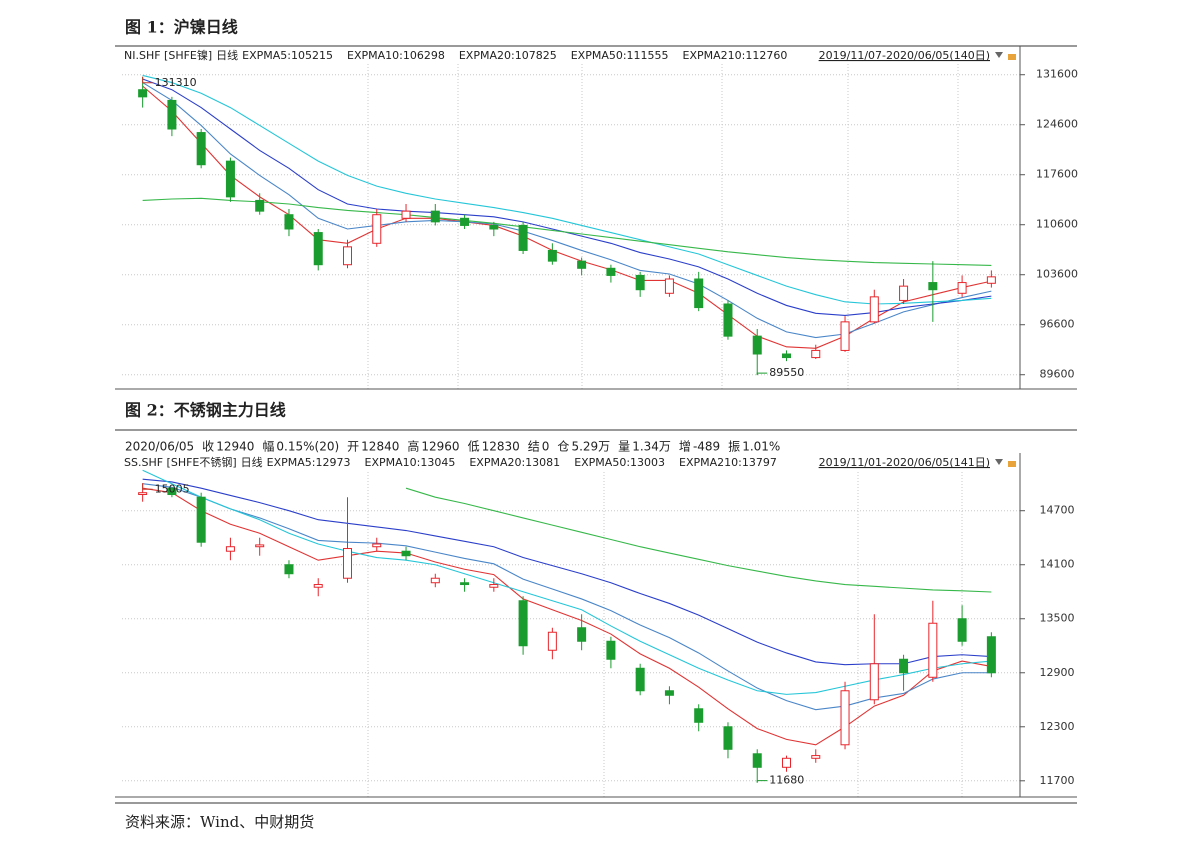  I want to click on info-value: 1.01%, so click(761, 447).